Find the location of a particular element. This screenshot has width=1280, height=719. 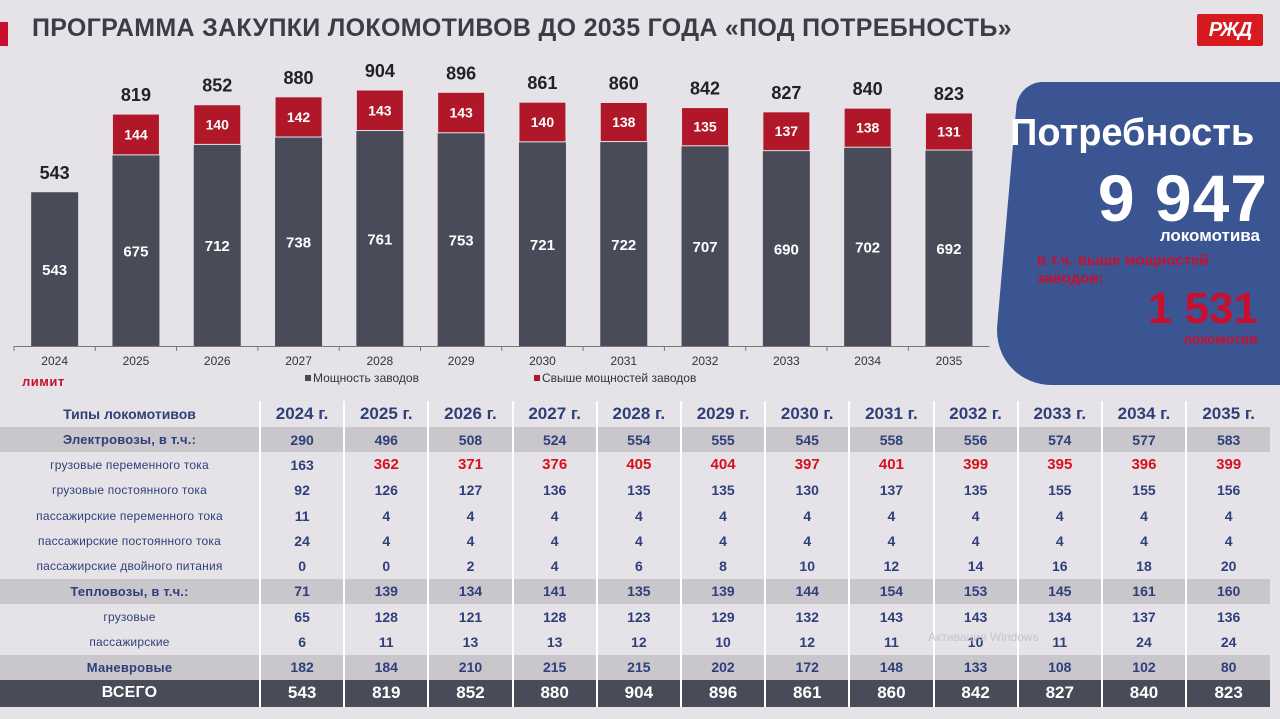

table-cell: 401 is located at coordinates (892, 465).